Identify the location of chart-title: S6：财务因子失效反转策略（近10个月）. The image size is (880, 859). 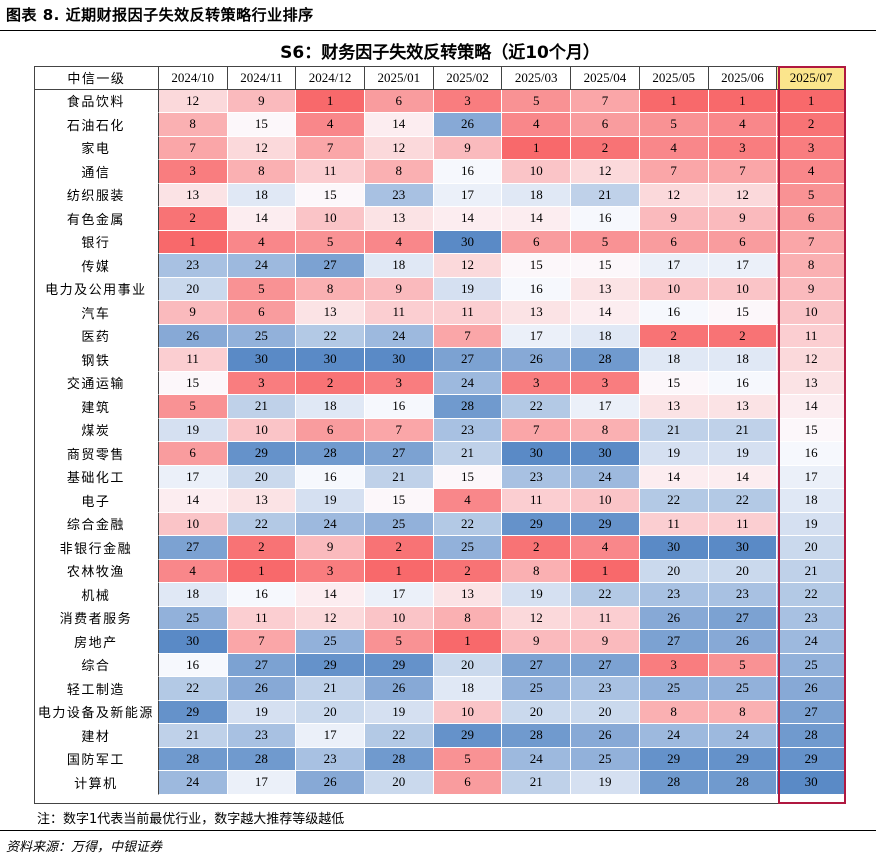
(440, 53).